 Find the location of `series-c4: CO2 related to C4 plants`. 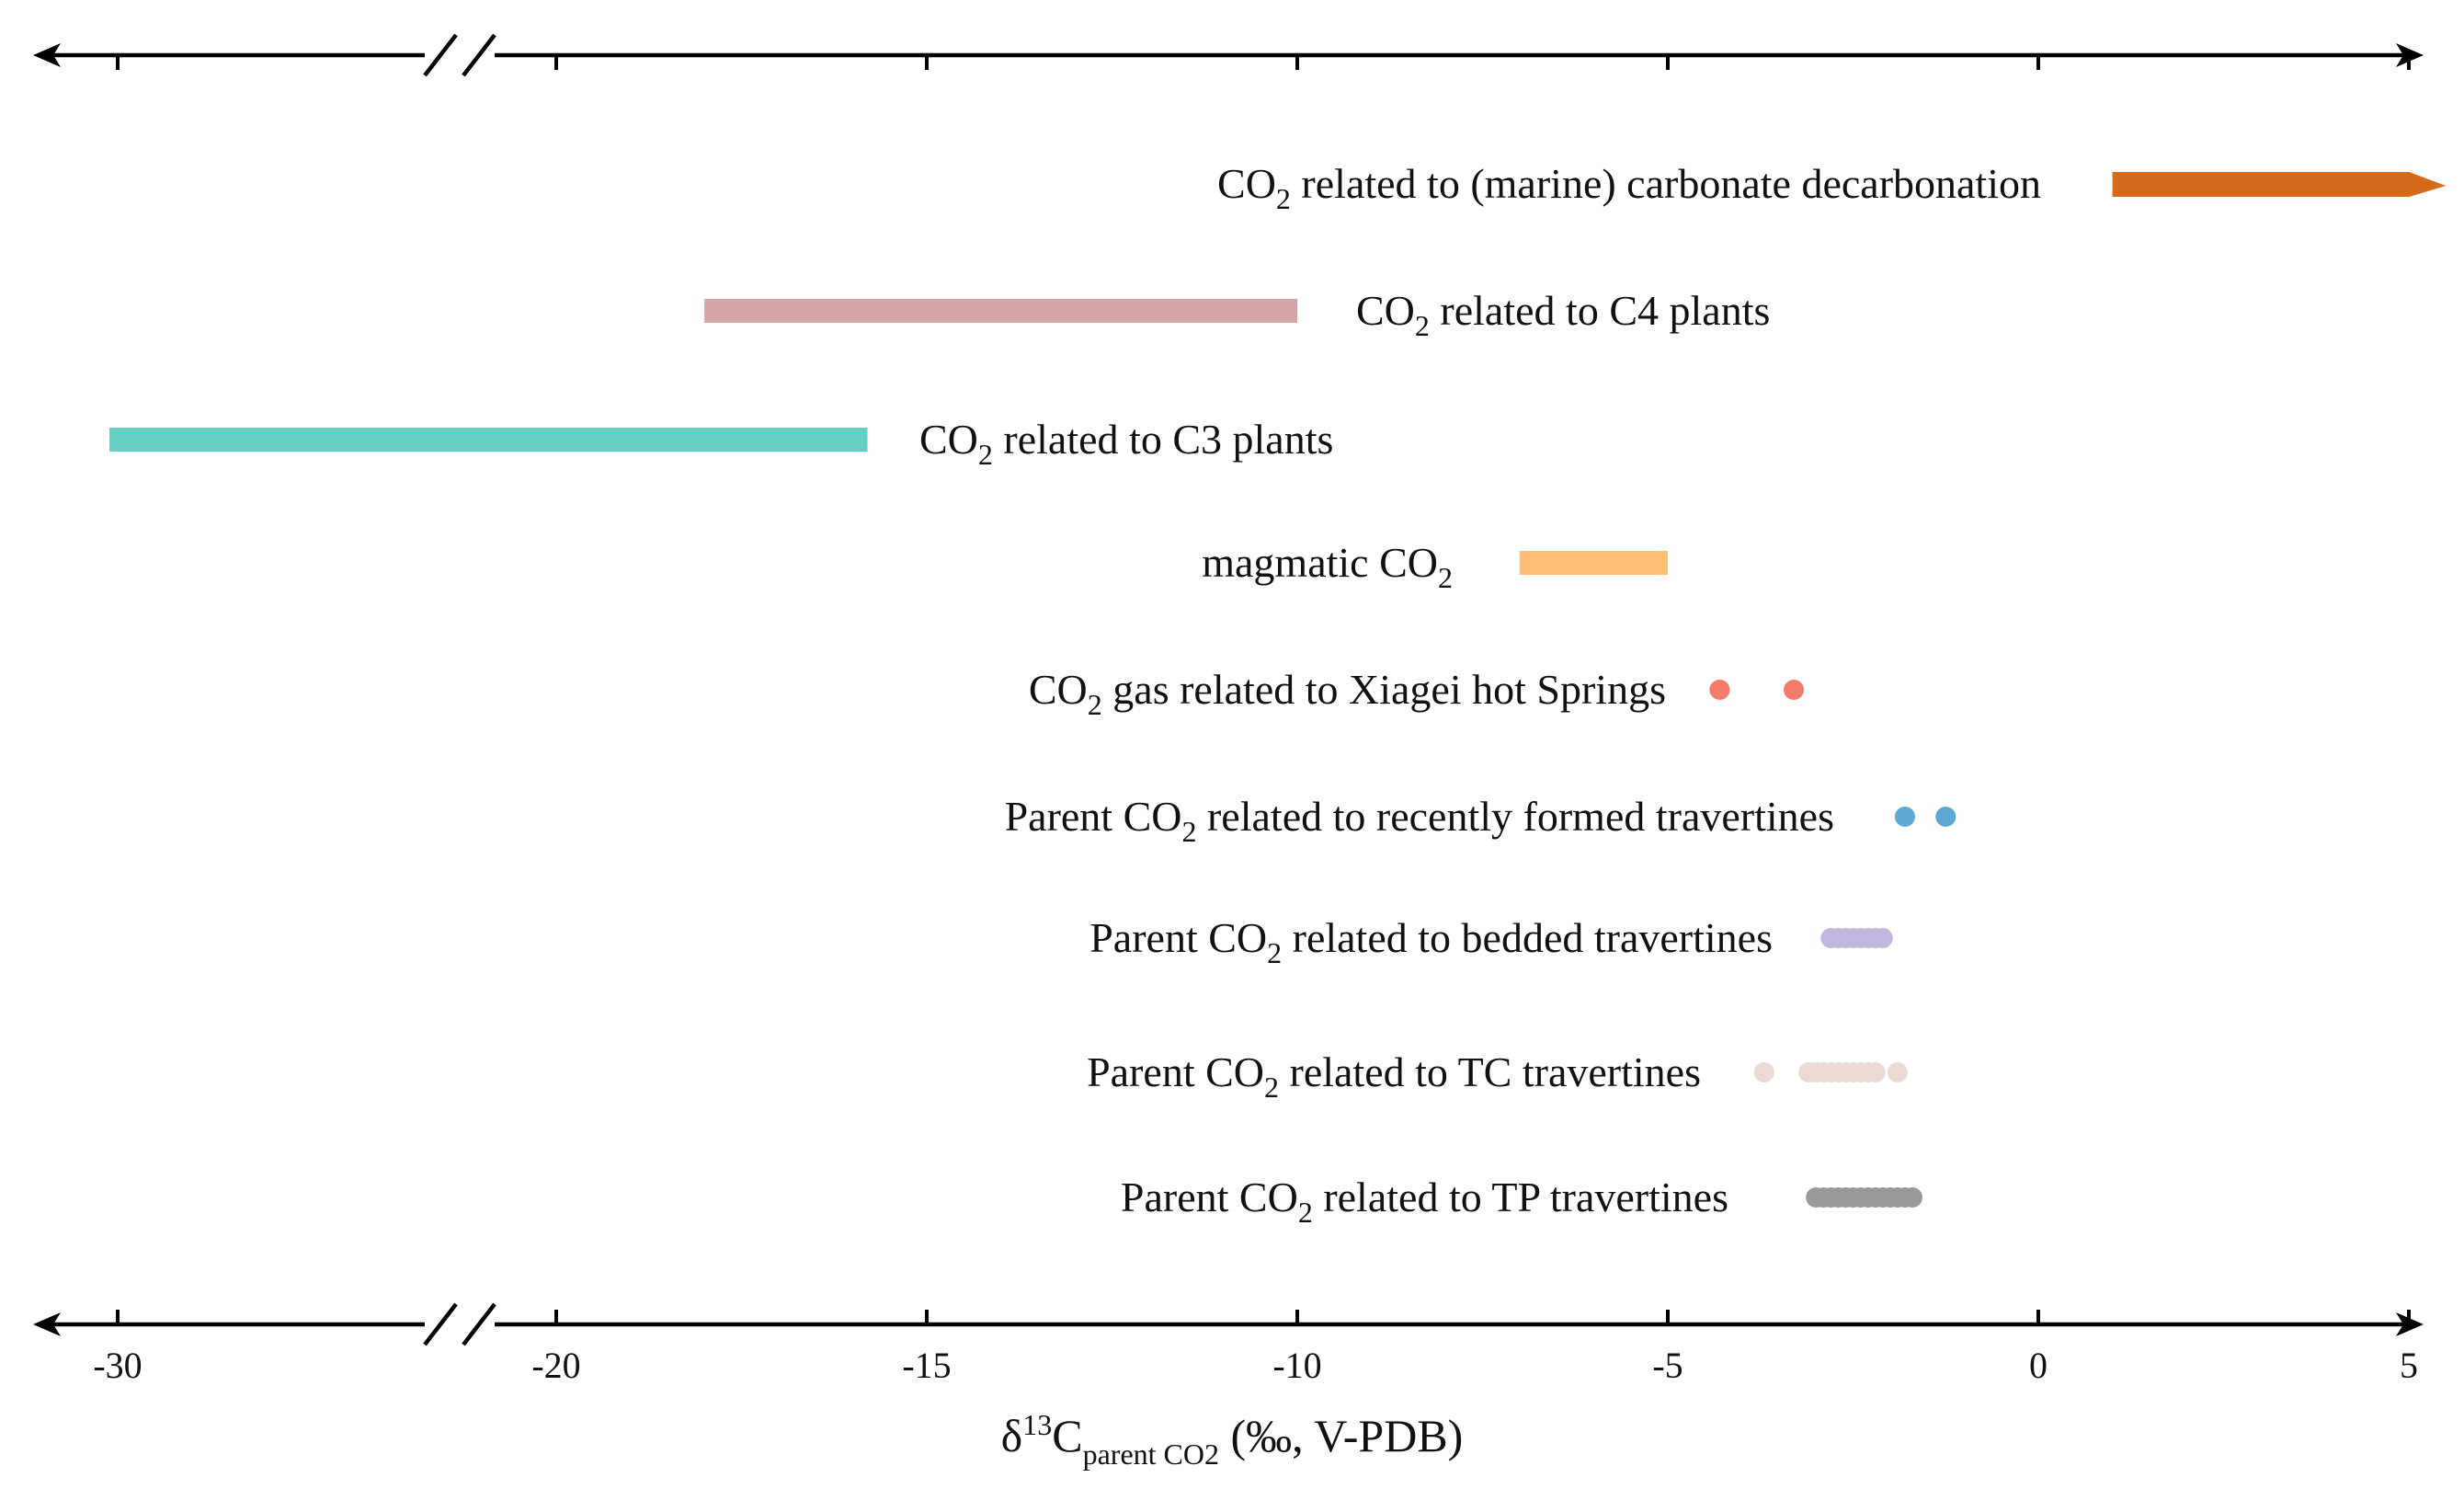

series-c4: CO2 related to C4 plants is located at coordinates (1237, 314).